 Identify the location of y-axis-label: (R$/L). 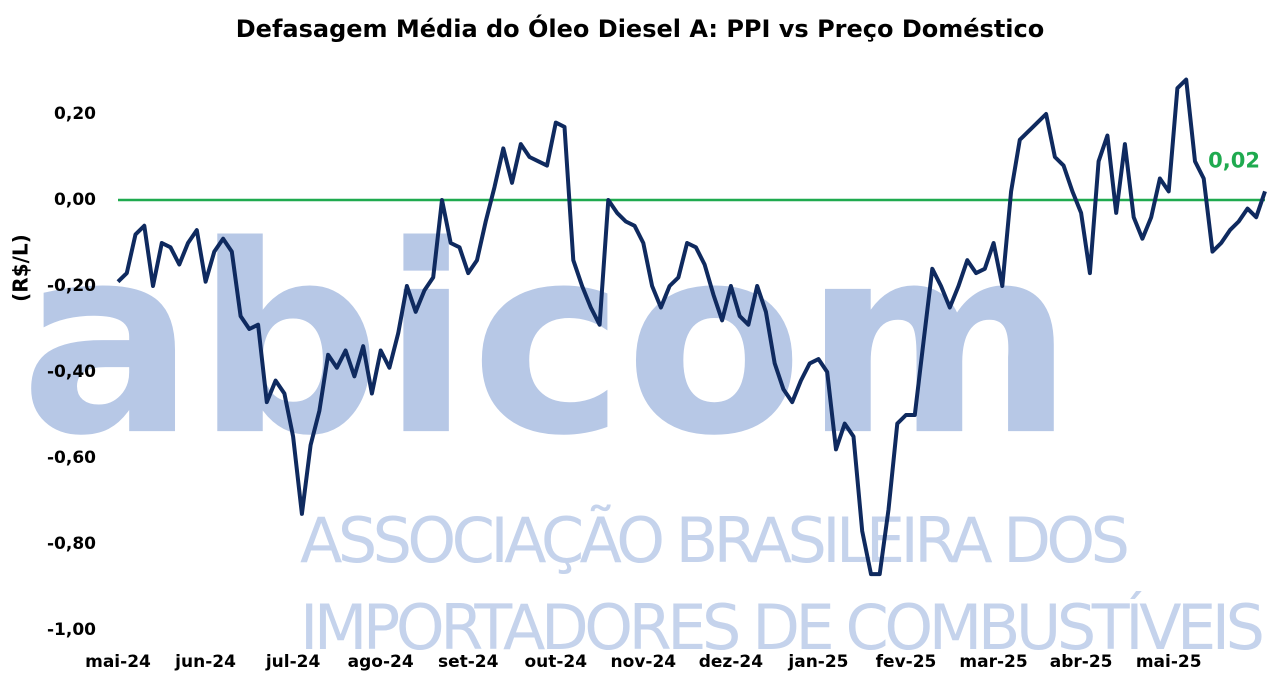
(21, 268).